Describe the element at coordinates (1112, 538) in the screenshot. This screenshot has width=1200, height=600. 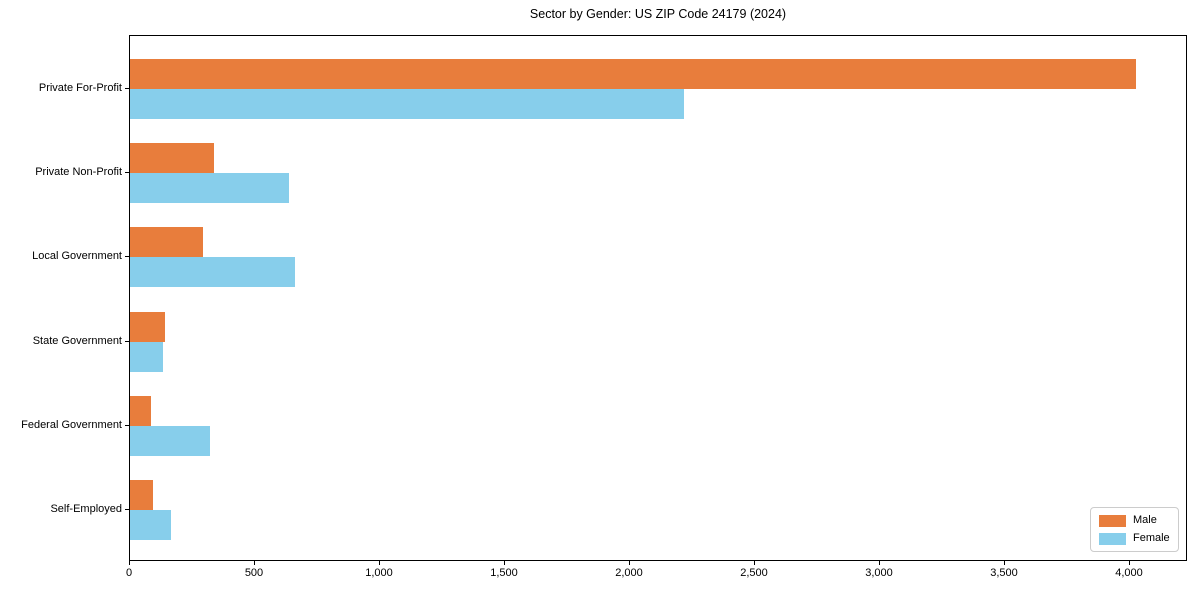
I see `legend-swatch-female` at that location.